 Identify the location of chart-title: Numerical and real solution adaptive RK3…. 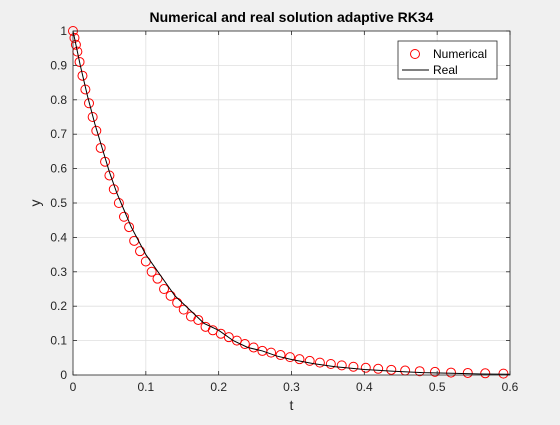
(292, 17).